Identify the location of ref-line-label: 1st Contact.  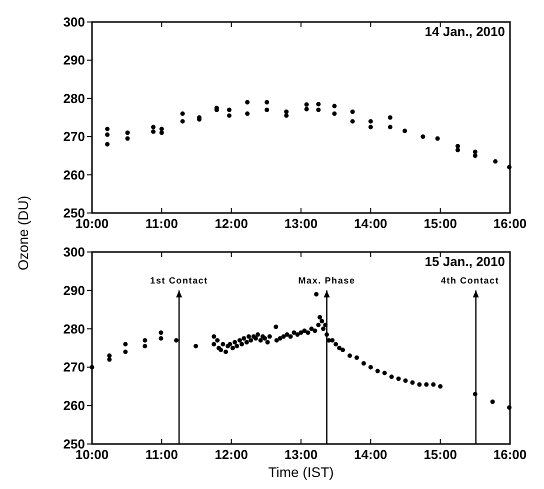
(179, 280).